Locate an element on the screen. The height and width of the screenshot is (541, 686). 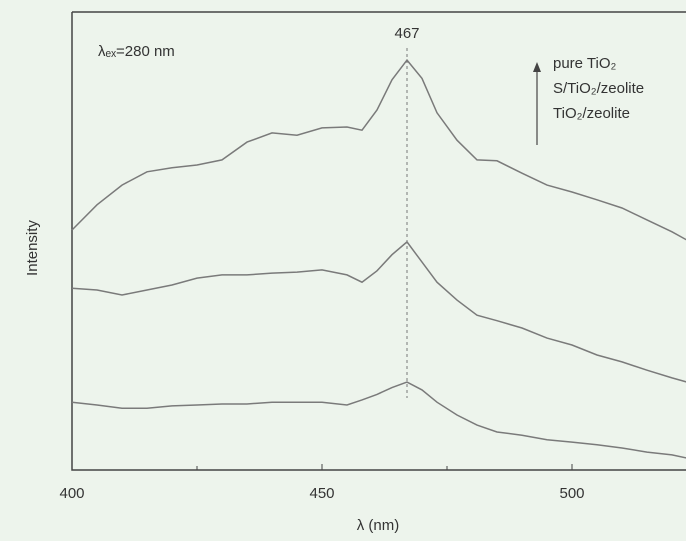
legend-label: S/TiO₂/zeolite is located at coordinates (598, 88).